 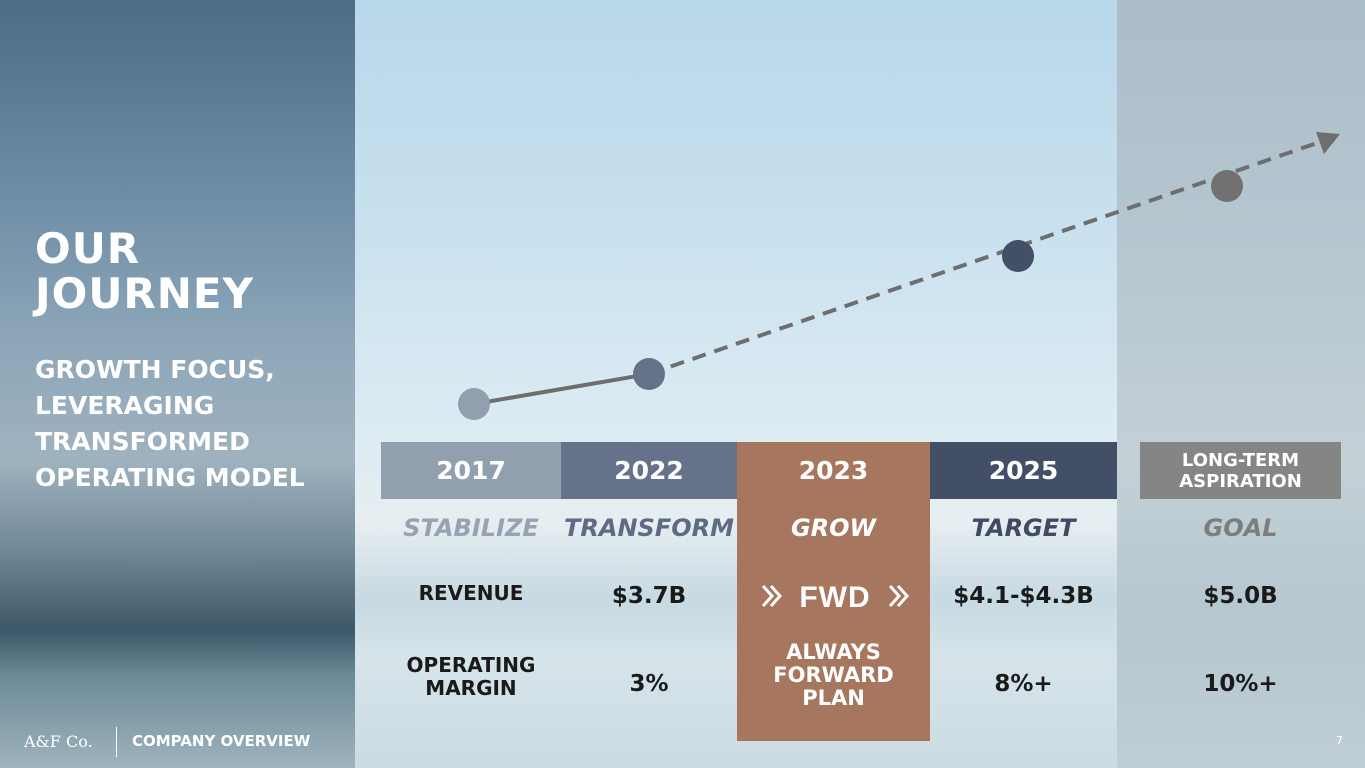 What do you see at coordinates (833, 698) in the screenshot?
I see `plan-line: PLAN` at bounding box center [833, 698].